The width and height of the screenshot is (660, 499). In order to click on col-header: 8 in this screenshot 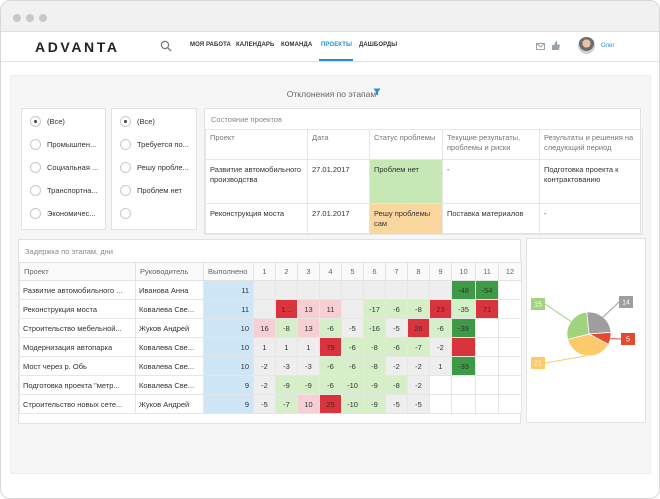, I will do `click(418, 271)`.